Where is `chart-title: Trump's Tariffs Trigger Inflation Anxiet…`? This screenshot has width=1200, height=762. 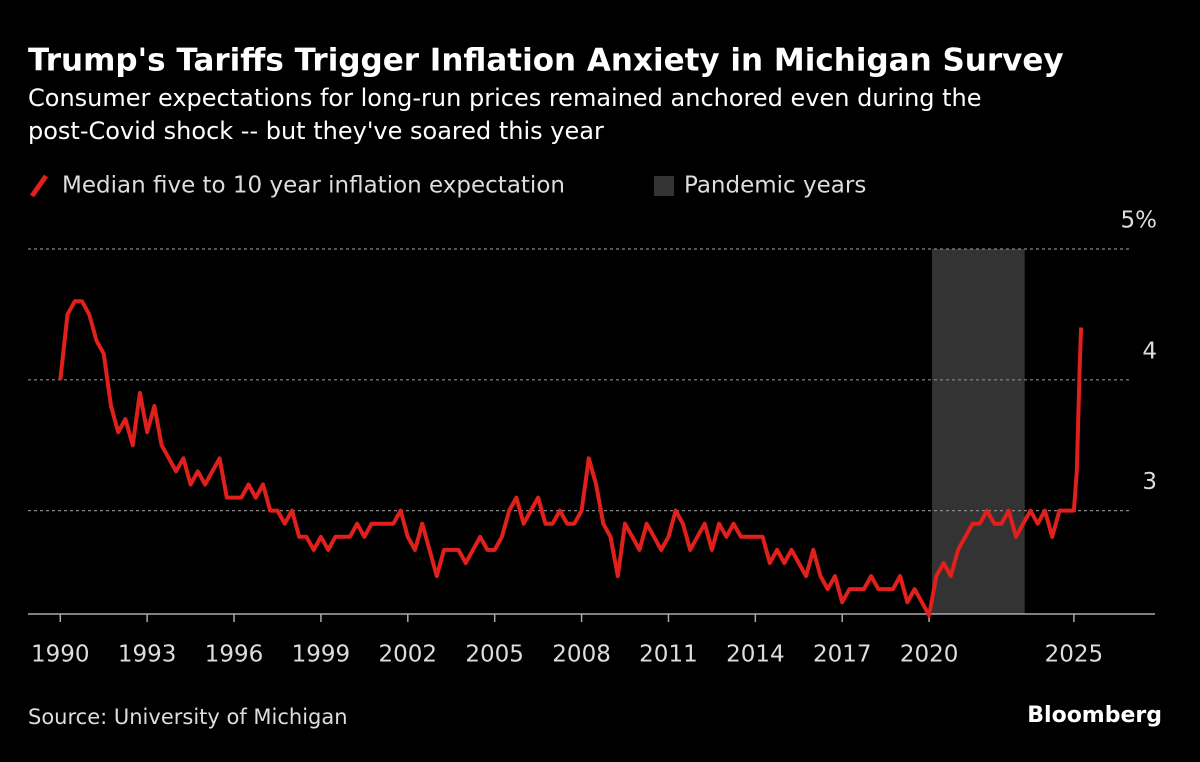
chart-title: Trump's Tariffs Trigger Inflation Anxiet… is located at coordinates (546, 61).